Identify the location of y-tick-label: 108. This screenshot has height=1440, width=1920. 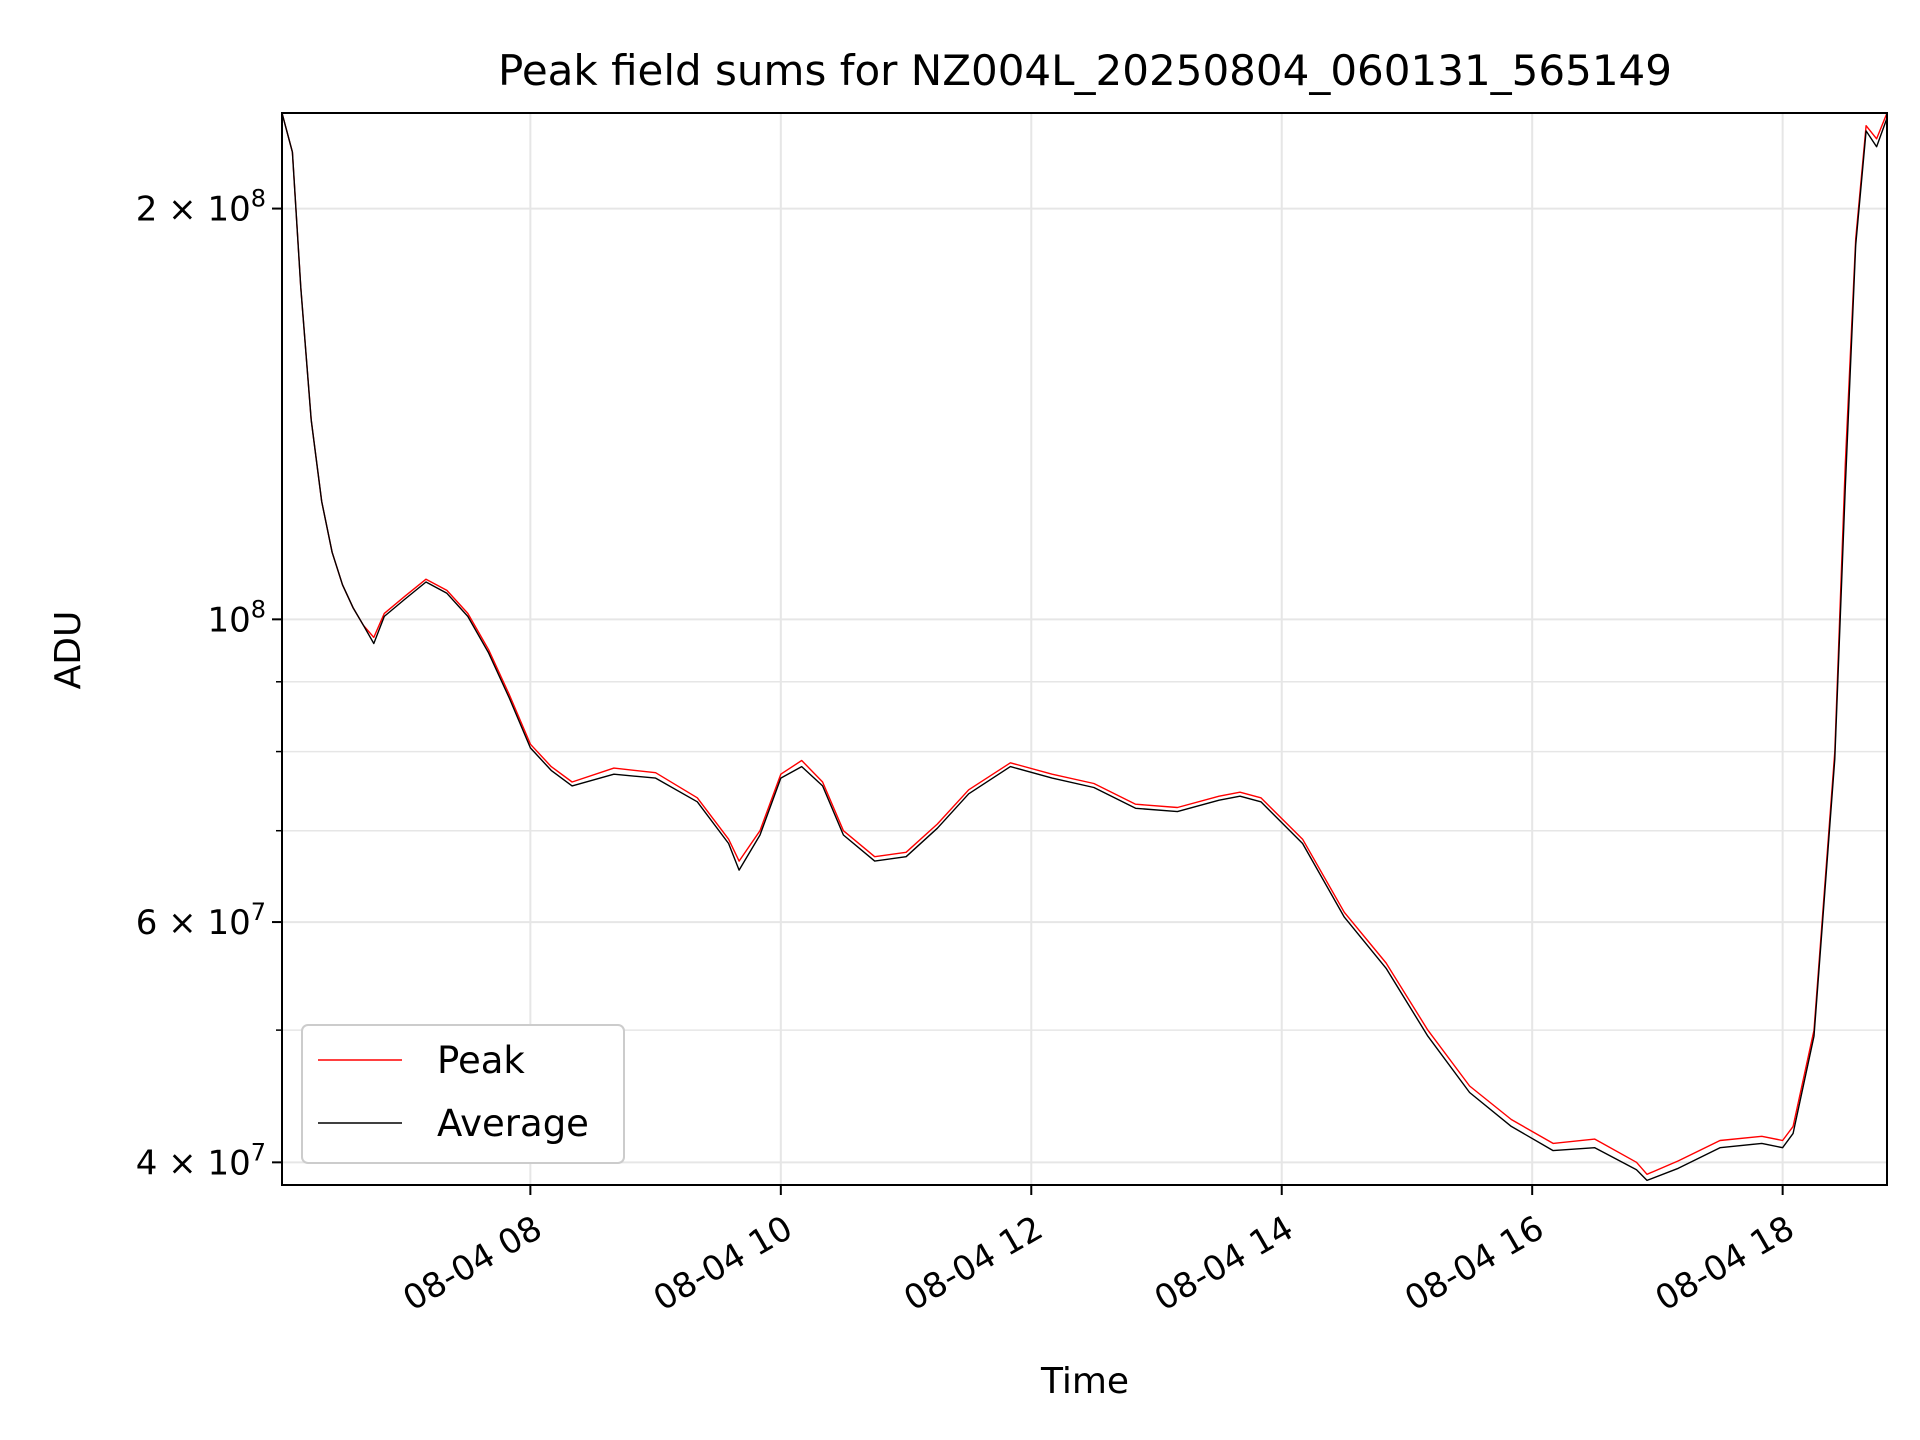
(236, 617).